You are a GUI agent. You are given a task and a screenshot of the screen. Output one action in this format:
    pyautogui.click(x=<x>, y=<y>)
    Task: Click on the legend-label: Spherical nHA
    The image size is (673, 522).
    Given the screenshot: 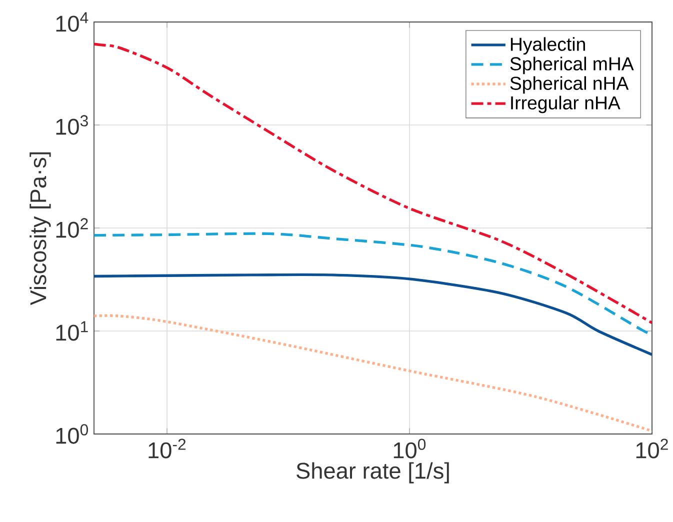 What is the action you would take?
    pyautogui.click(x=569, y=85)
    